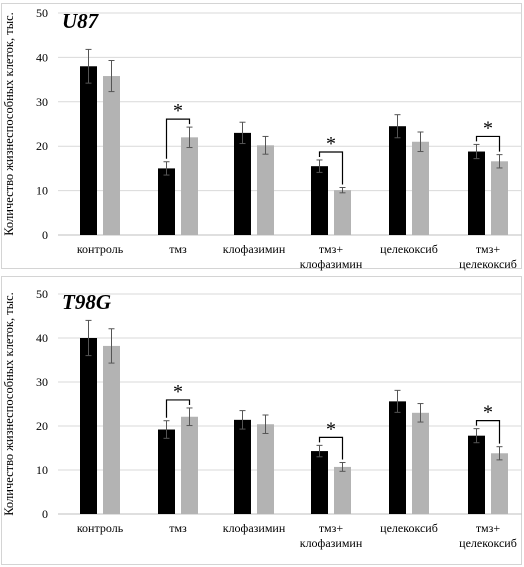 Image resolution: width=524 pixels, height=567 pixels. Describe the element at coordinates (81, 21) in the screenshot. I see `chart-title: U87` at that location.